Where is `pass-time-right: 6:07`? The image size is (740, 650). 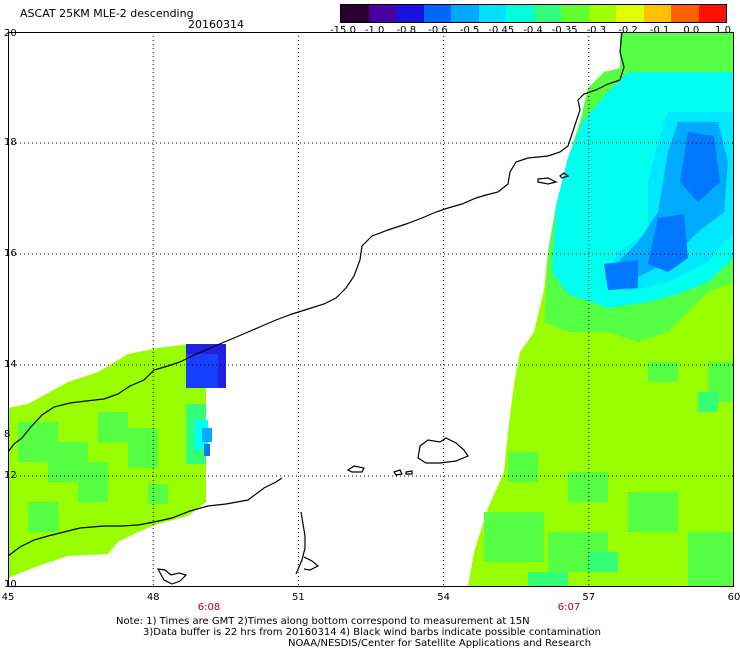
pass-time-right: 6:07 is located at coordinates (569, 607).